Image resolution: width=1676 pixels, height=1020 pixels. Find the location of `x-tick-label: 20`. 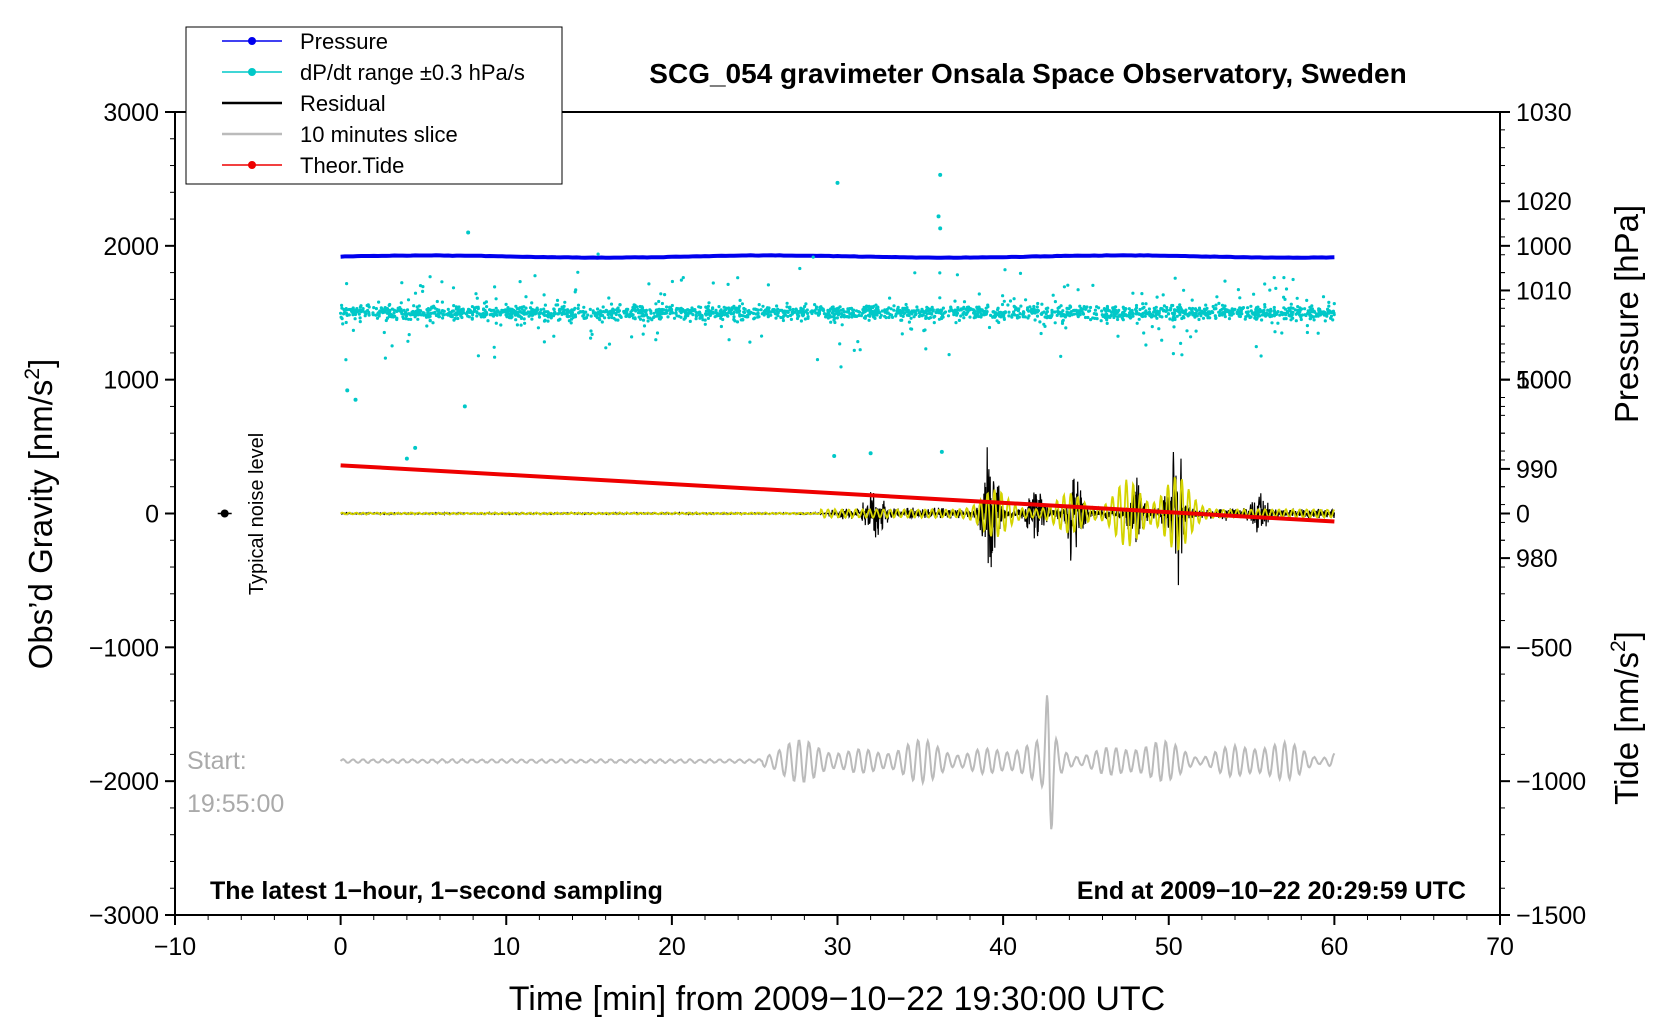

x-tick-label: 20 is located at coordinates (672, 947).